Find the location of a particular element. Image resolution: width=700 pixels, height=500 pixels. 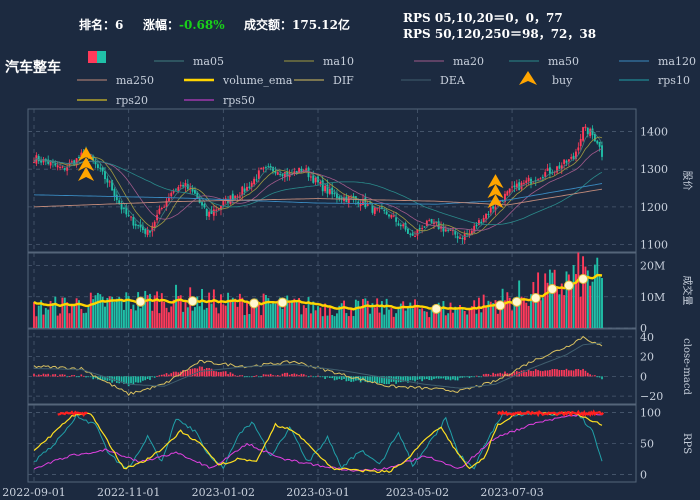

buy-marker-icon is located at coordinates (86, 153).